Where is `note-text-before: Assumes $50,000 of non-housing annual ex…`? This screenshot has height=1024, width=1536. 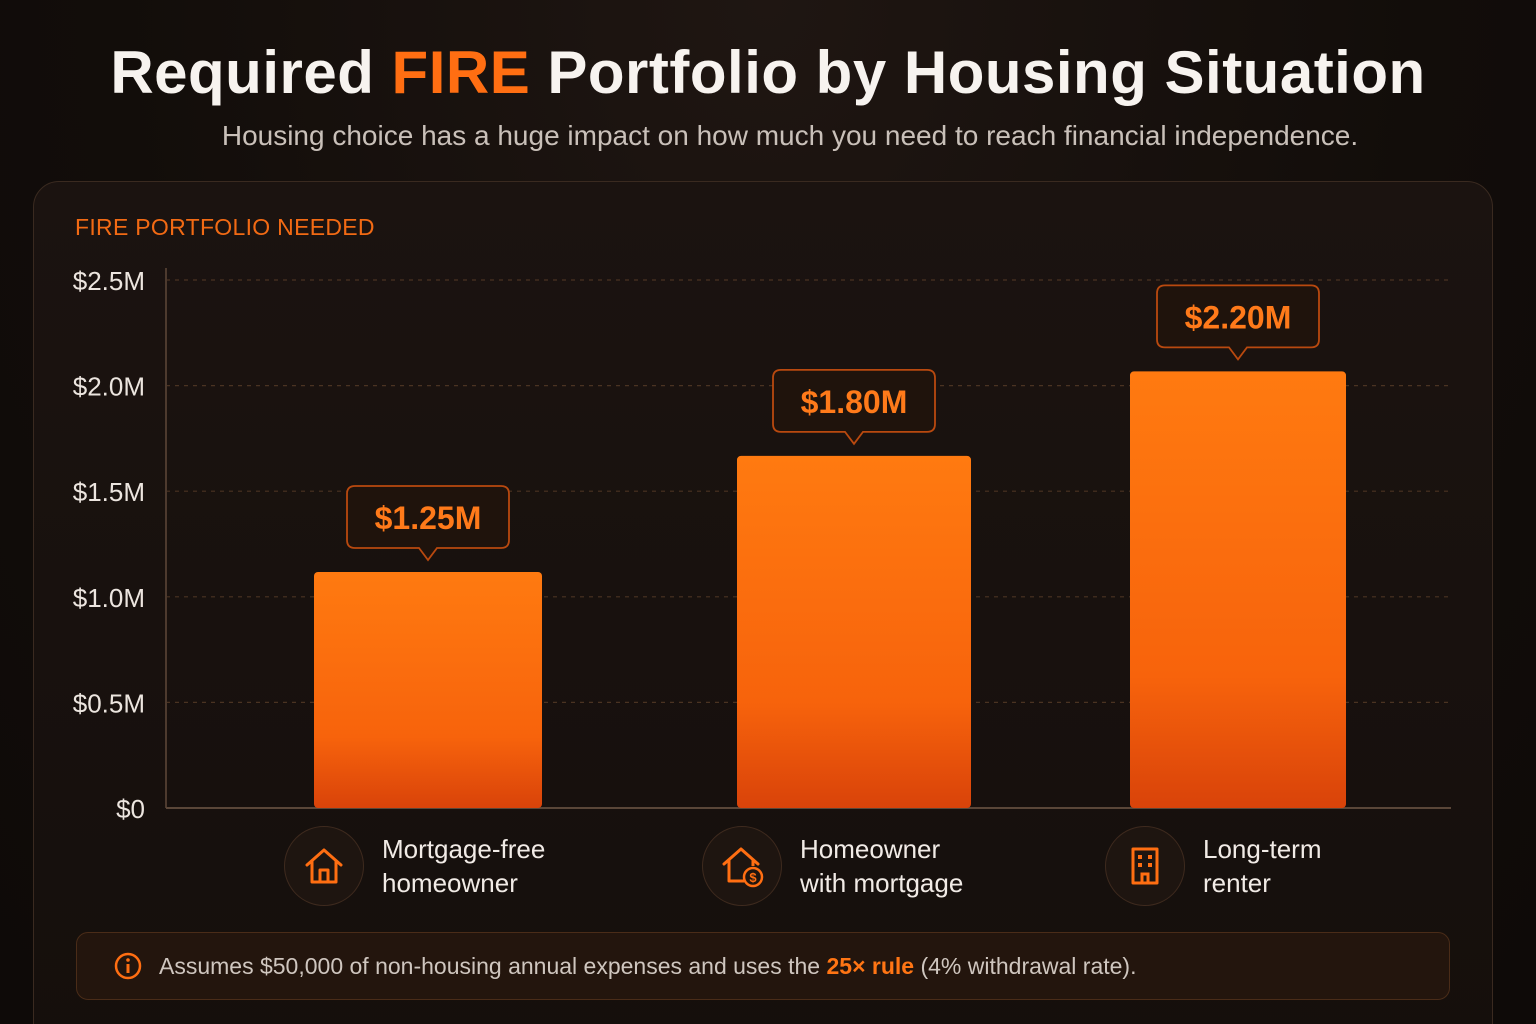 note-text-before: Assumes $50,000 of non-housing annual ex… is located at coordinates (493, 965).